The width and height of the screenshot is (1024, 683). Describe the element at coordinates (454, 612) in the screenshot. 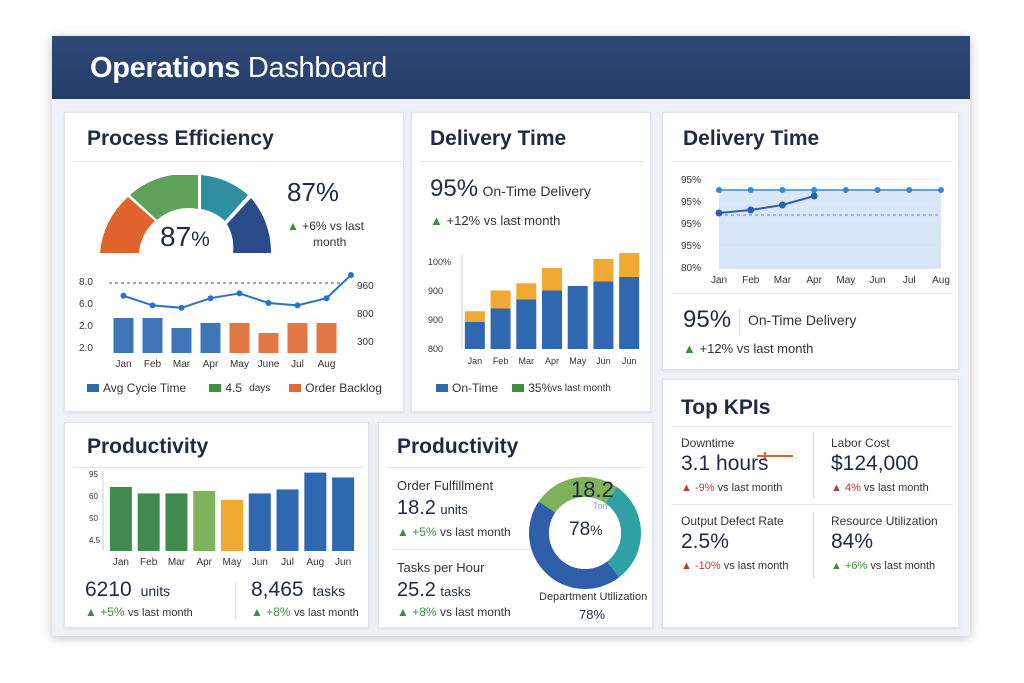

I see `tasks-per-hour-change: ▲ +8% vs last month` at that location.